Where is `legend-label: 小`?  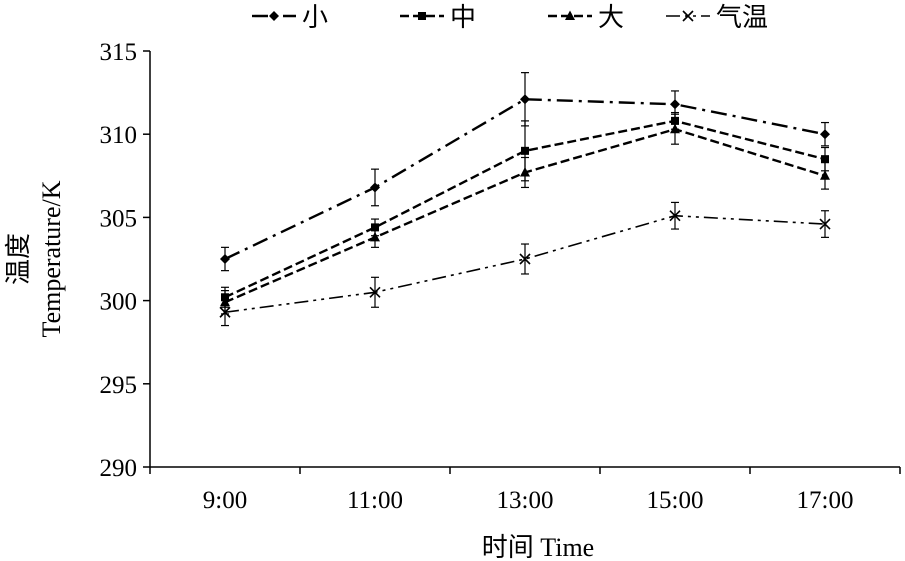
legend-label: 小 is located at coordinates (315, 17).